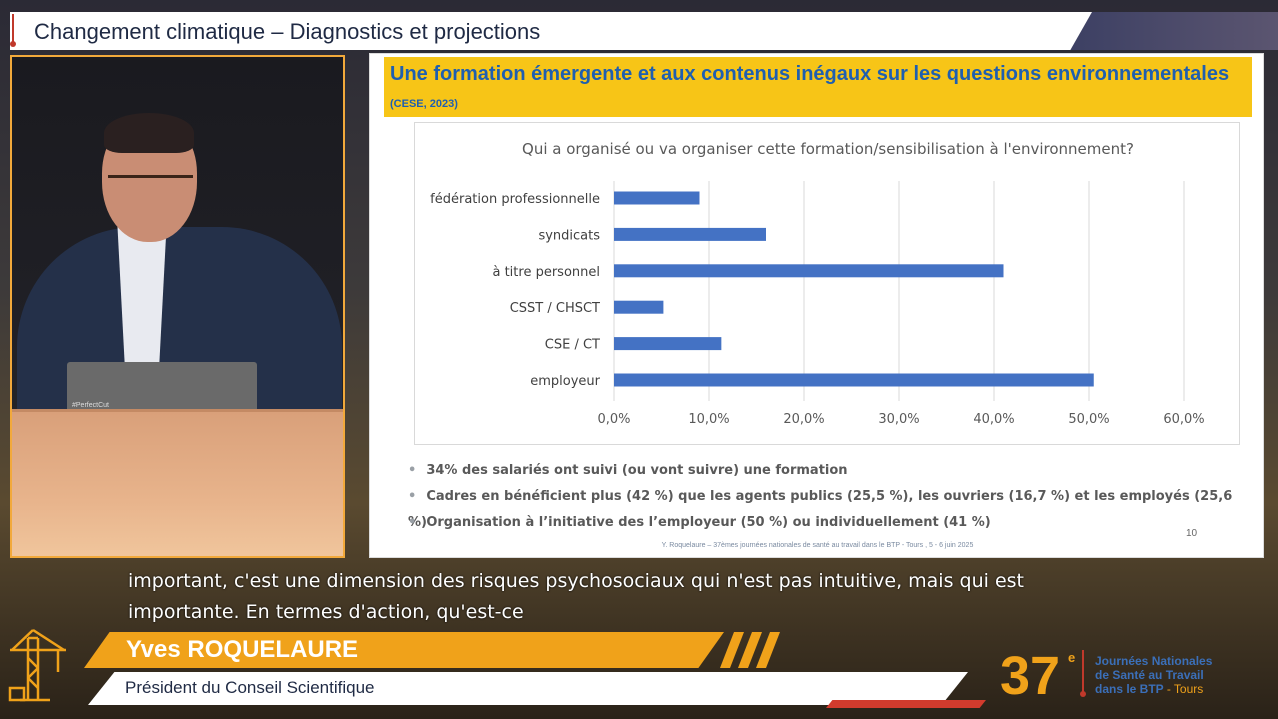  Describe the element at coordinates (1154, 661) in the screenshot. I see `event-line-1: Journées Nationales` at that location.